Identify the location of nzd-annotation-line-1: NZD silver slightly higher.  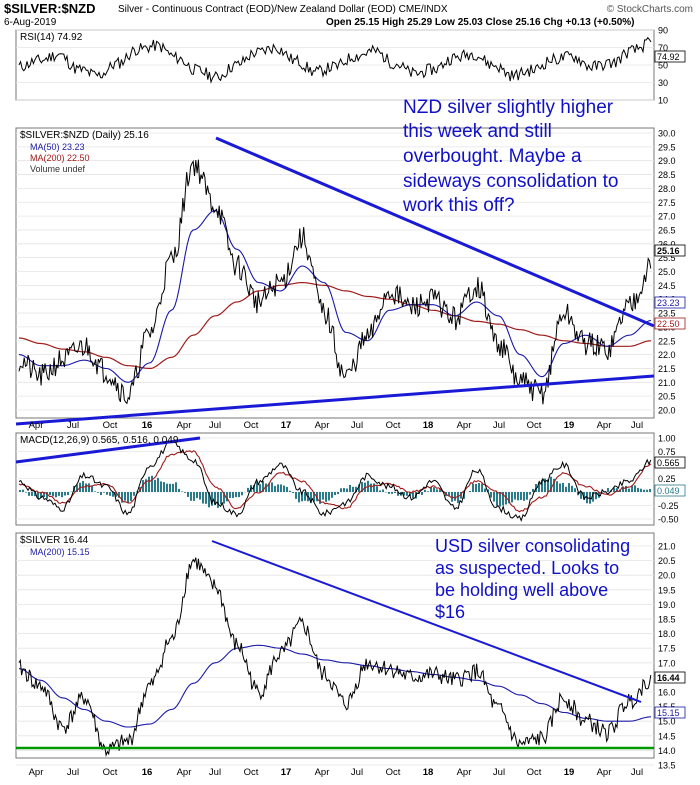
(508, 107).